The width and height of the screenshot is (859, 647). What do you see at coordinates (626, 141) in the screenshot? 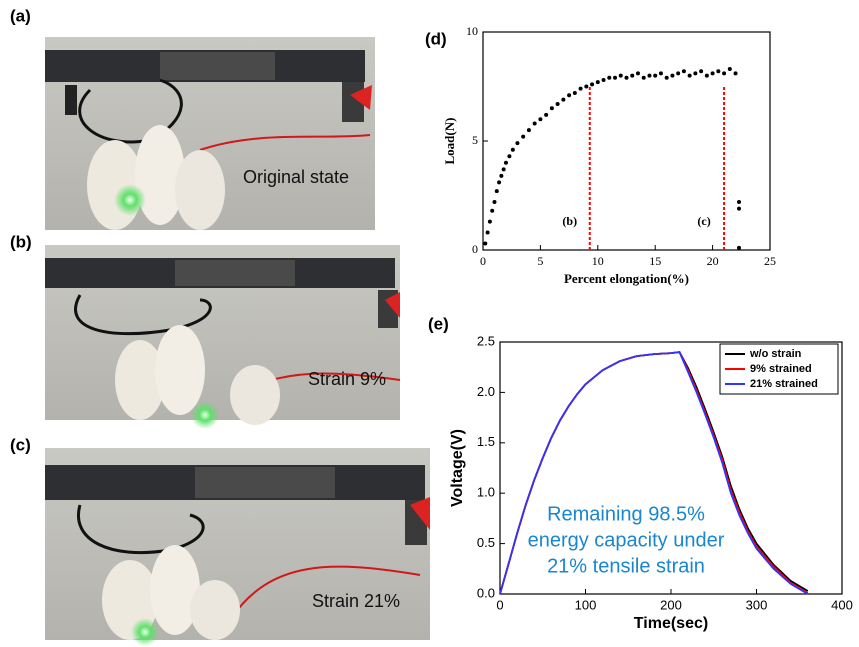
I see `plot-frame` at bounding box center [626, 141].